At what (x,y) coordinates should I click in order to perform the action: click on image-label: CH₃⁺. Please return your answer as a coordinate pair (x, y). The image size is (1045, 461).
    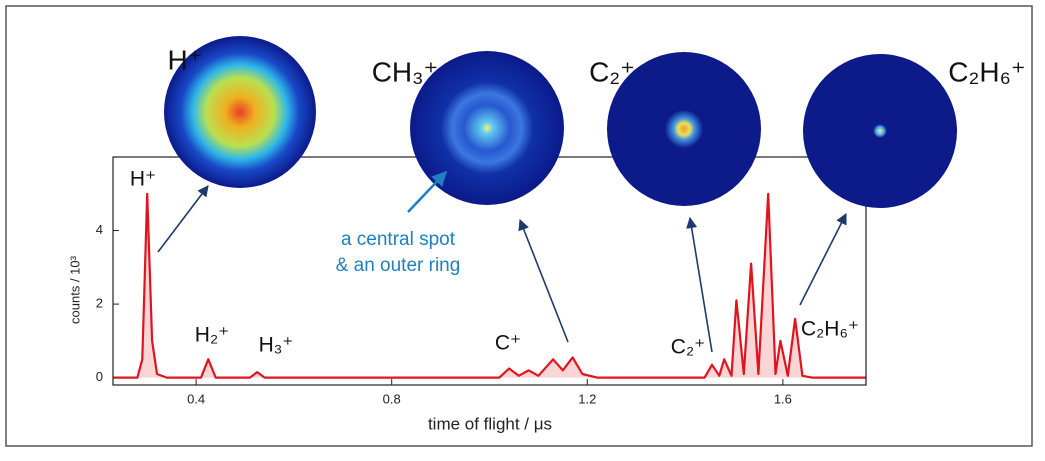
    Looking at the image, I should click on (405, 71).